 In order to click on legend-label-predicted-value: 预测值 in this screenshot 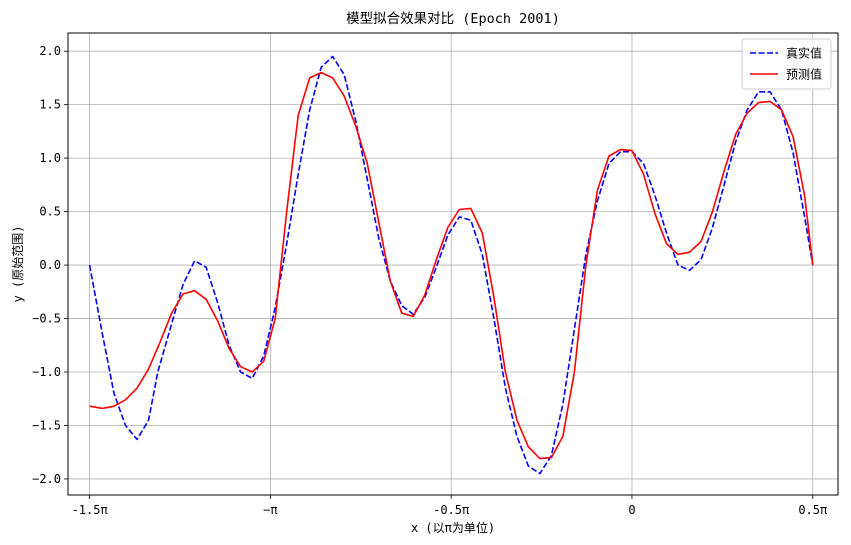, I will do `click(804, 74)`.